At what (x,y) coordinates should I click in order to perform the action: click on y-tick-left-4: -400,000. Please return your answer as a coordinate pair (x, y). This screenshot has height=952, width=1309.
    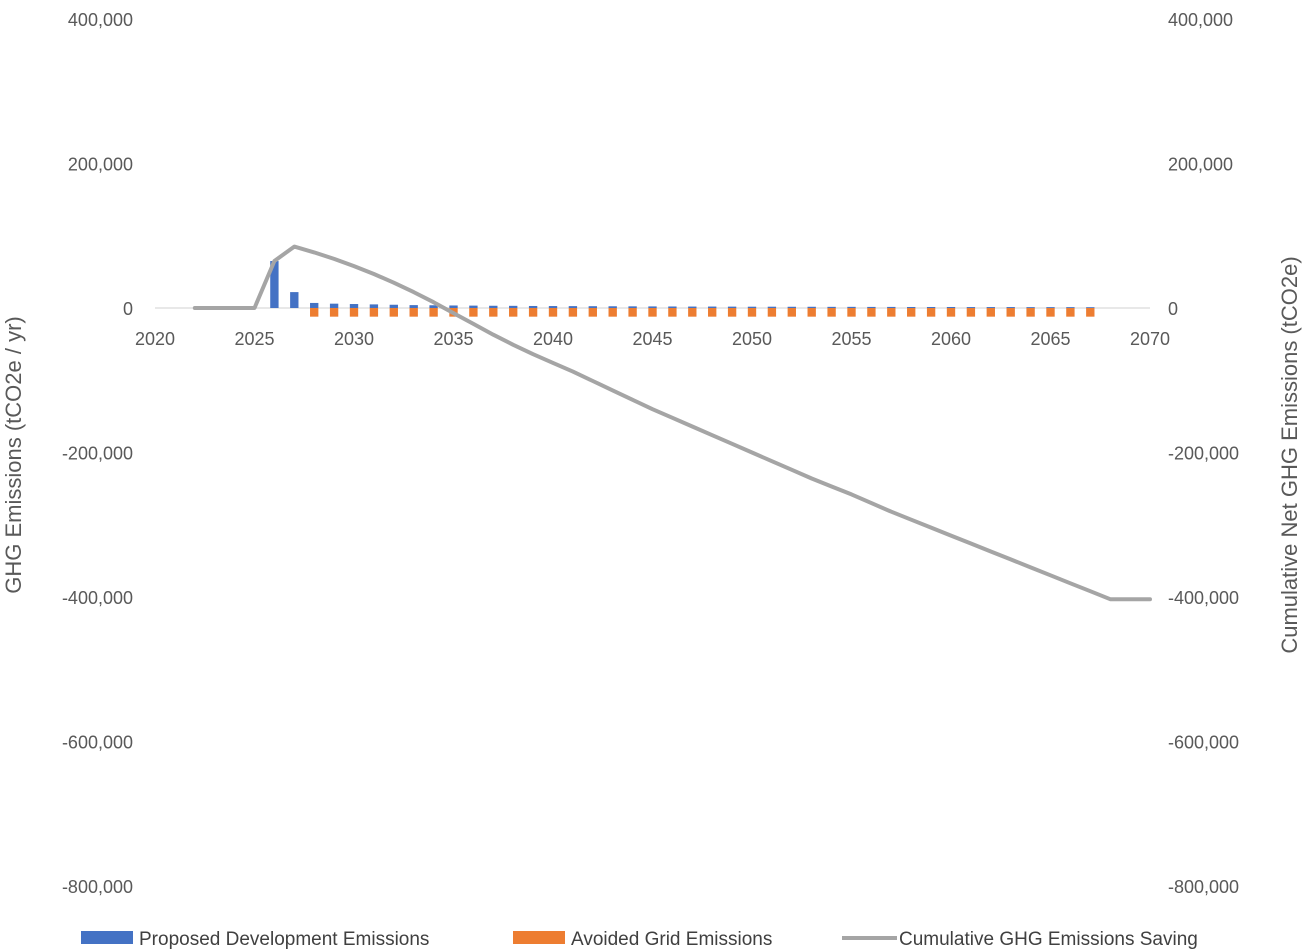
    Looking at the image, I should click on (97, 598).